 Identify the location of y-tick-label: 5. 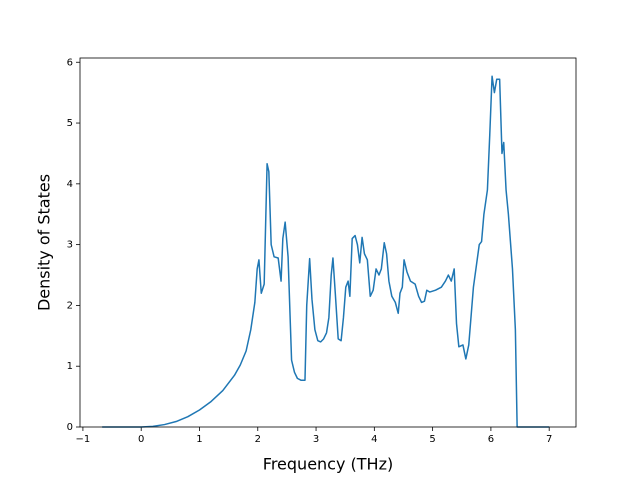
(70, 123).